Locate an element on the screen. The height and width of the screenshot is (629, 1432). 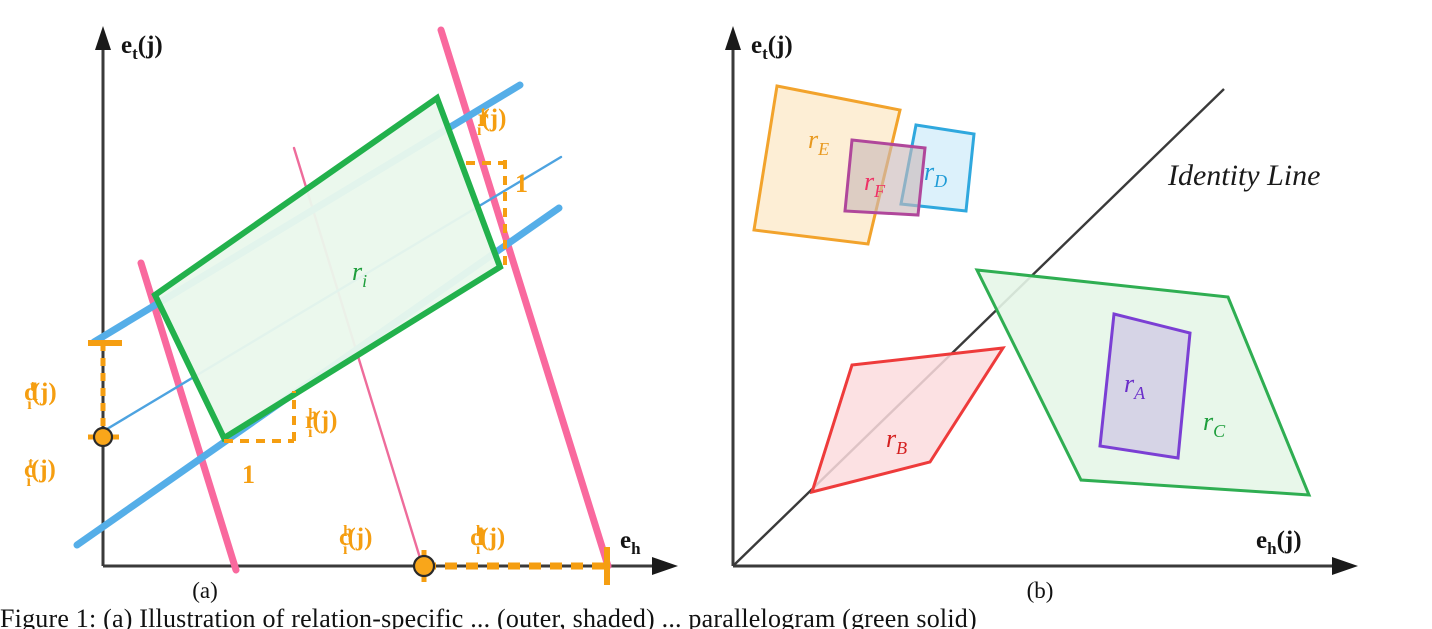
region-rF-polygon is located at coordinates (885, 177).